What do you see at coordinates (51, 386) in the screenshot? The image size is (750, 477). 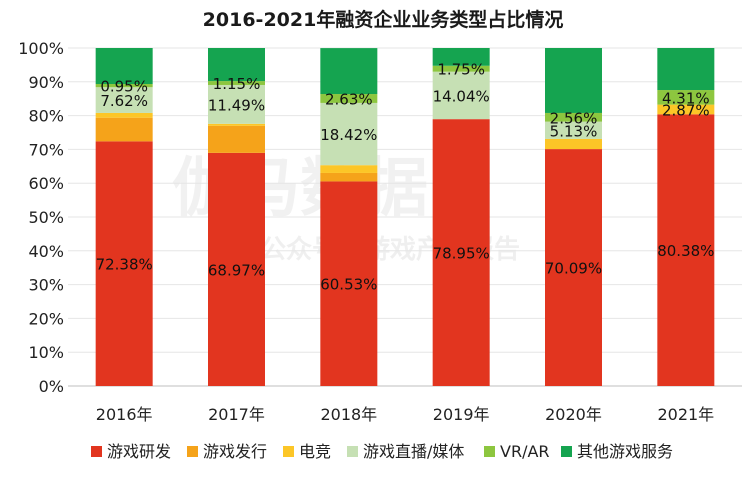 I see `y-tick-label: 0%` at bounding box center [51, 386].